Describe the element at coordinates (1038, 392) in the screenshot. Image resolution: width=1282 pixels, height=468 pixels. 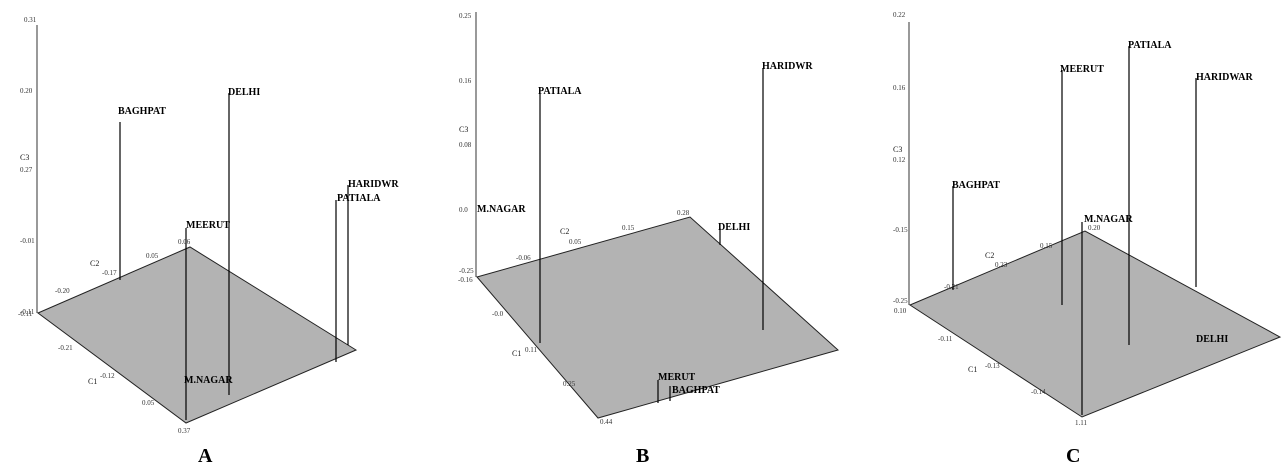
I see `panel-c-c1-tick: -0.14` at that location.